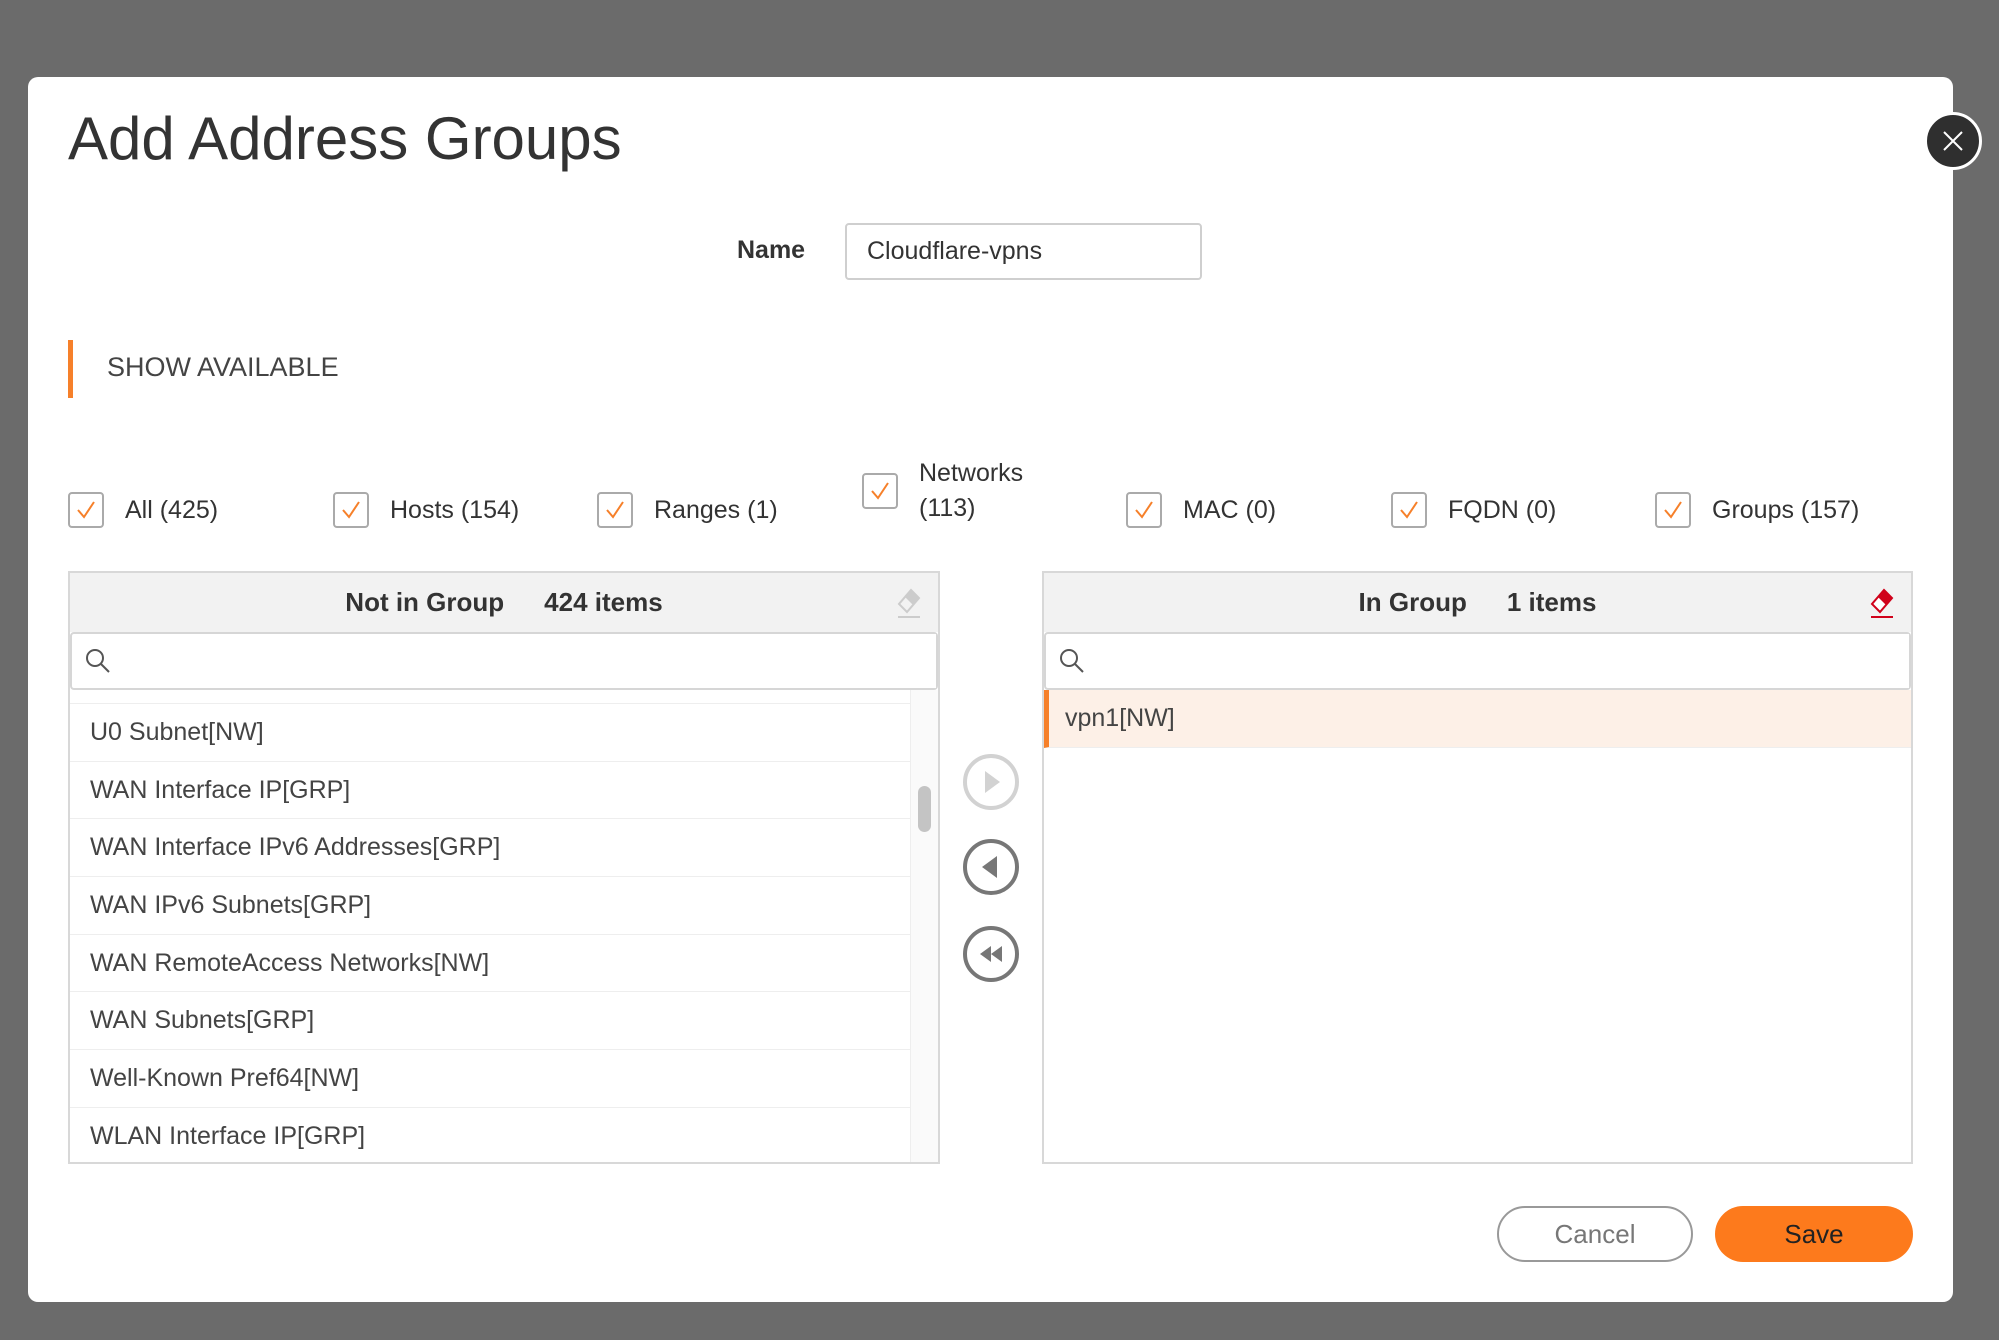 The height and width of the screenshot is (1340, 1999). Describe the element at coordinates (1412, 602) in the screenshot. I see `in-group-title: In Group` at that location.